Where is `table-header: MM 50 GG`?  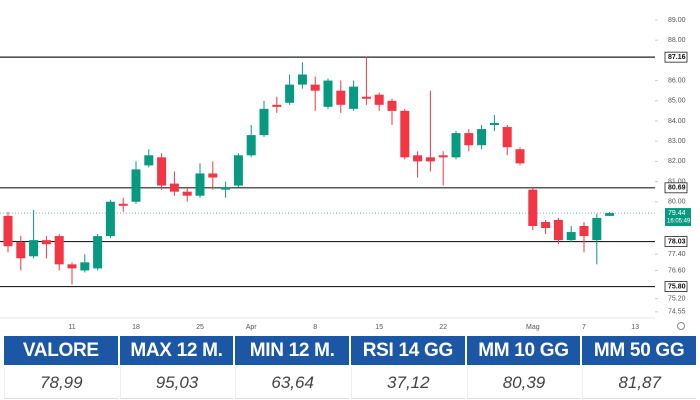 table-header: MM 50 GG is located at coordinates (639, 350).